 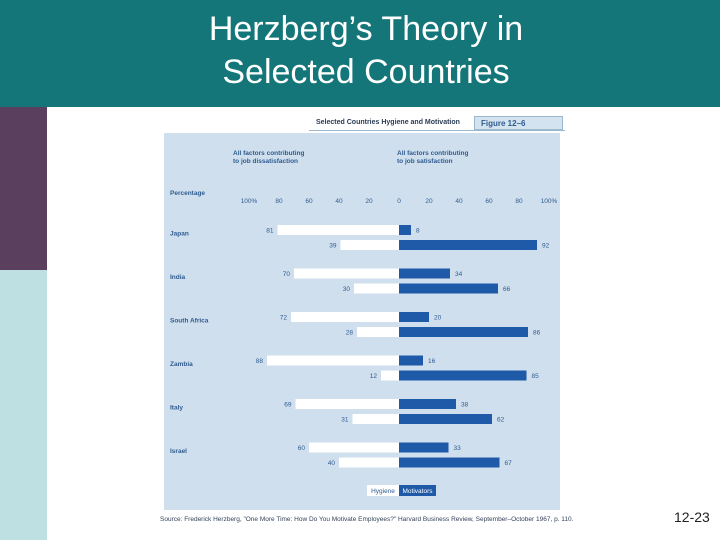 What do you see at coordinates (339, 201) in the screenshot?
I see `tick-label-left: 40` at bounding box center [339, 201].